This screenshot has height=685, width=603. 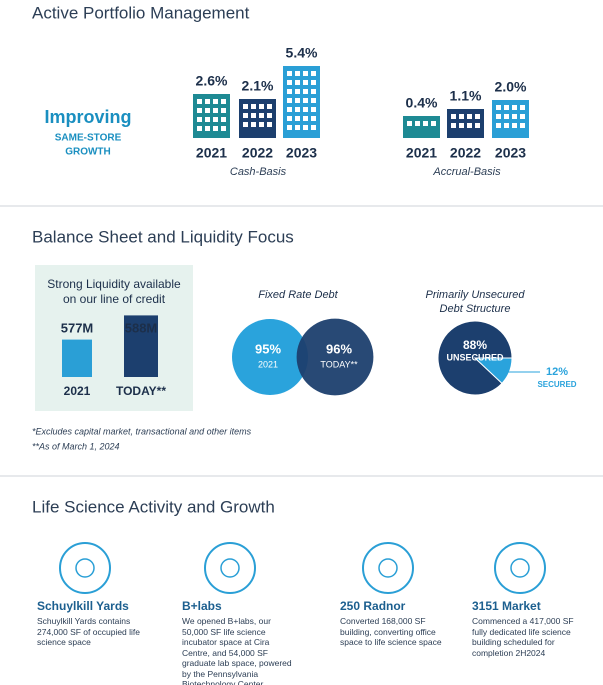 What do you see at coordinates (268, 348) in the screenshot?
I see `value-label: 95%` at bounding box center [268, 348].